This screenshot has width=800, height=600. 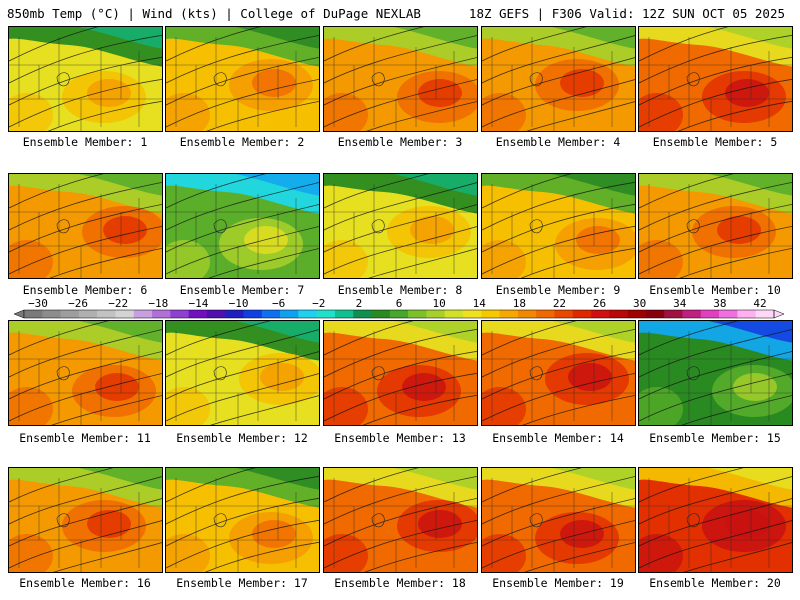 I want to click on ensemble-member-label: Ensemble Member: 19, so click(x=558, y=583).